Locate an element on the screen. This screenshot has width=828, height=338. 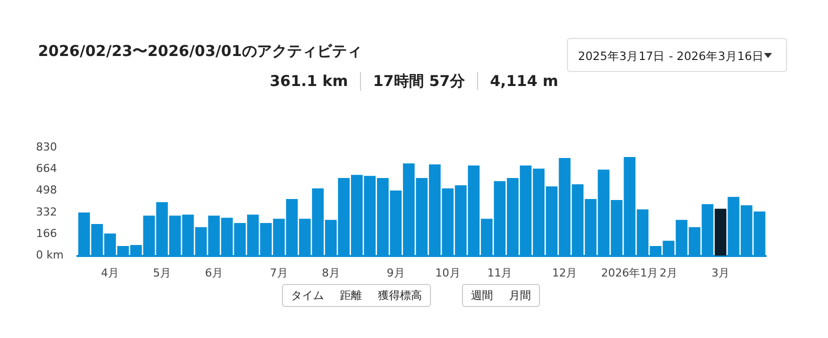
y-tick-label: 830 is located at coordinates (46, 147).